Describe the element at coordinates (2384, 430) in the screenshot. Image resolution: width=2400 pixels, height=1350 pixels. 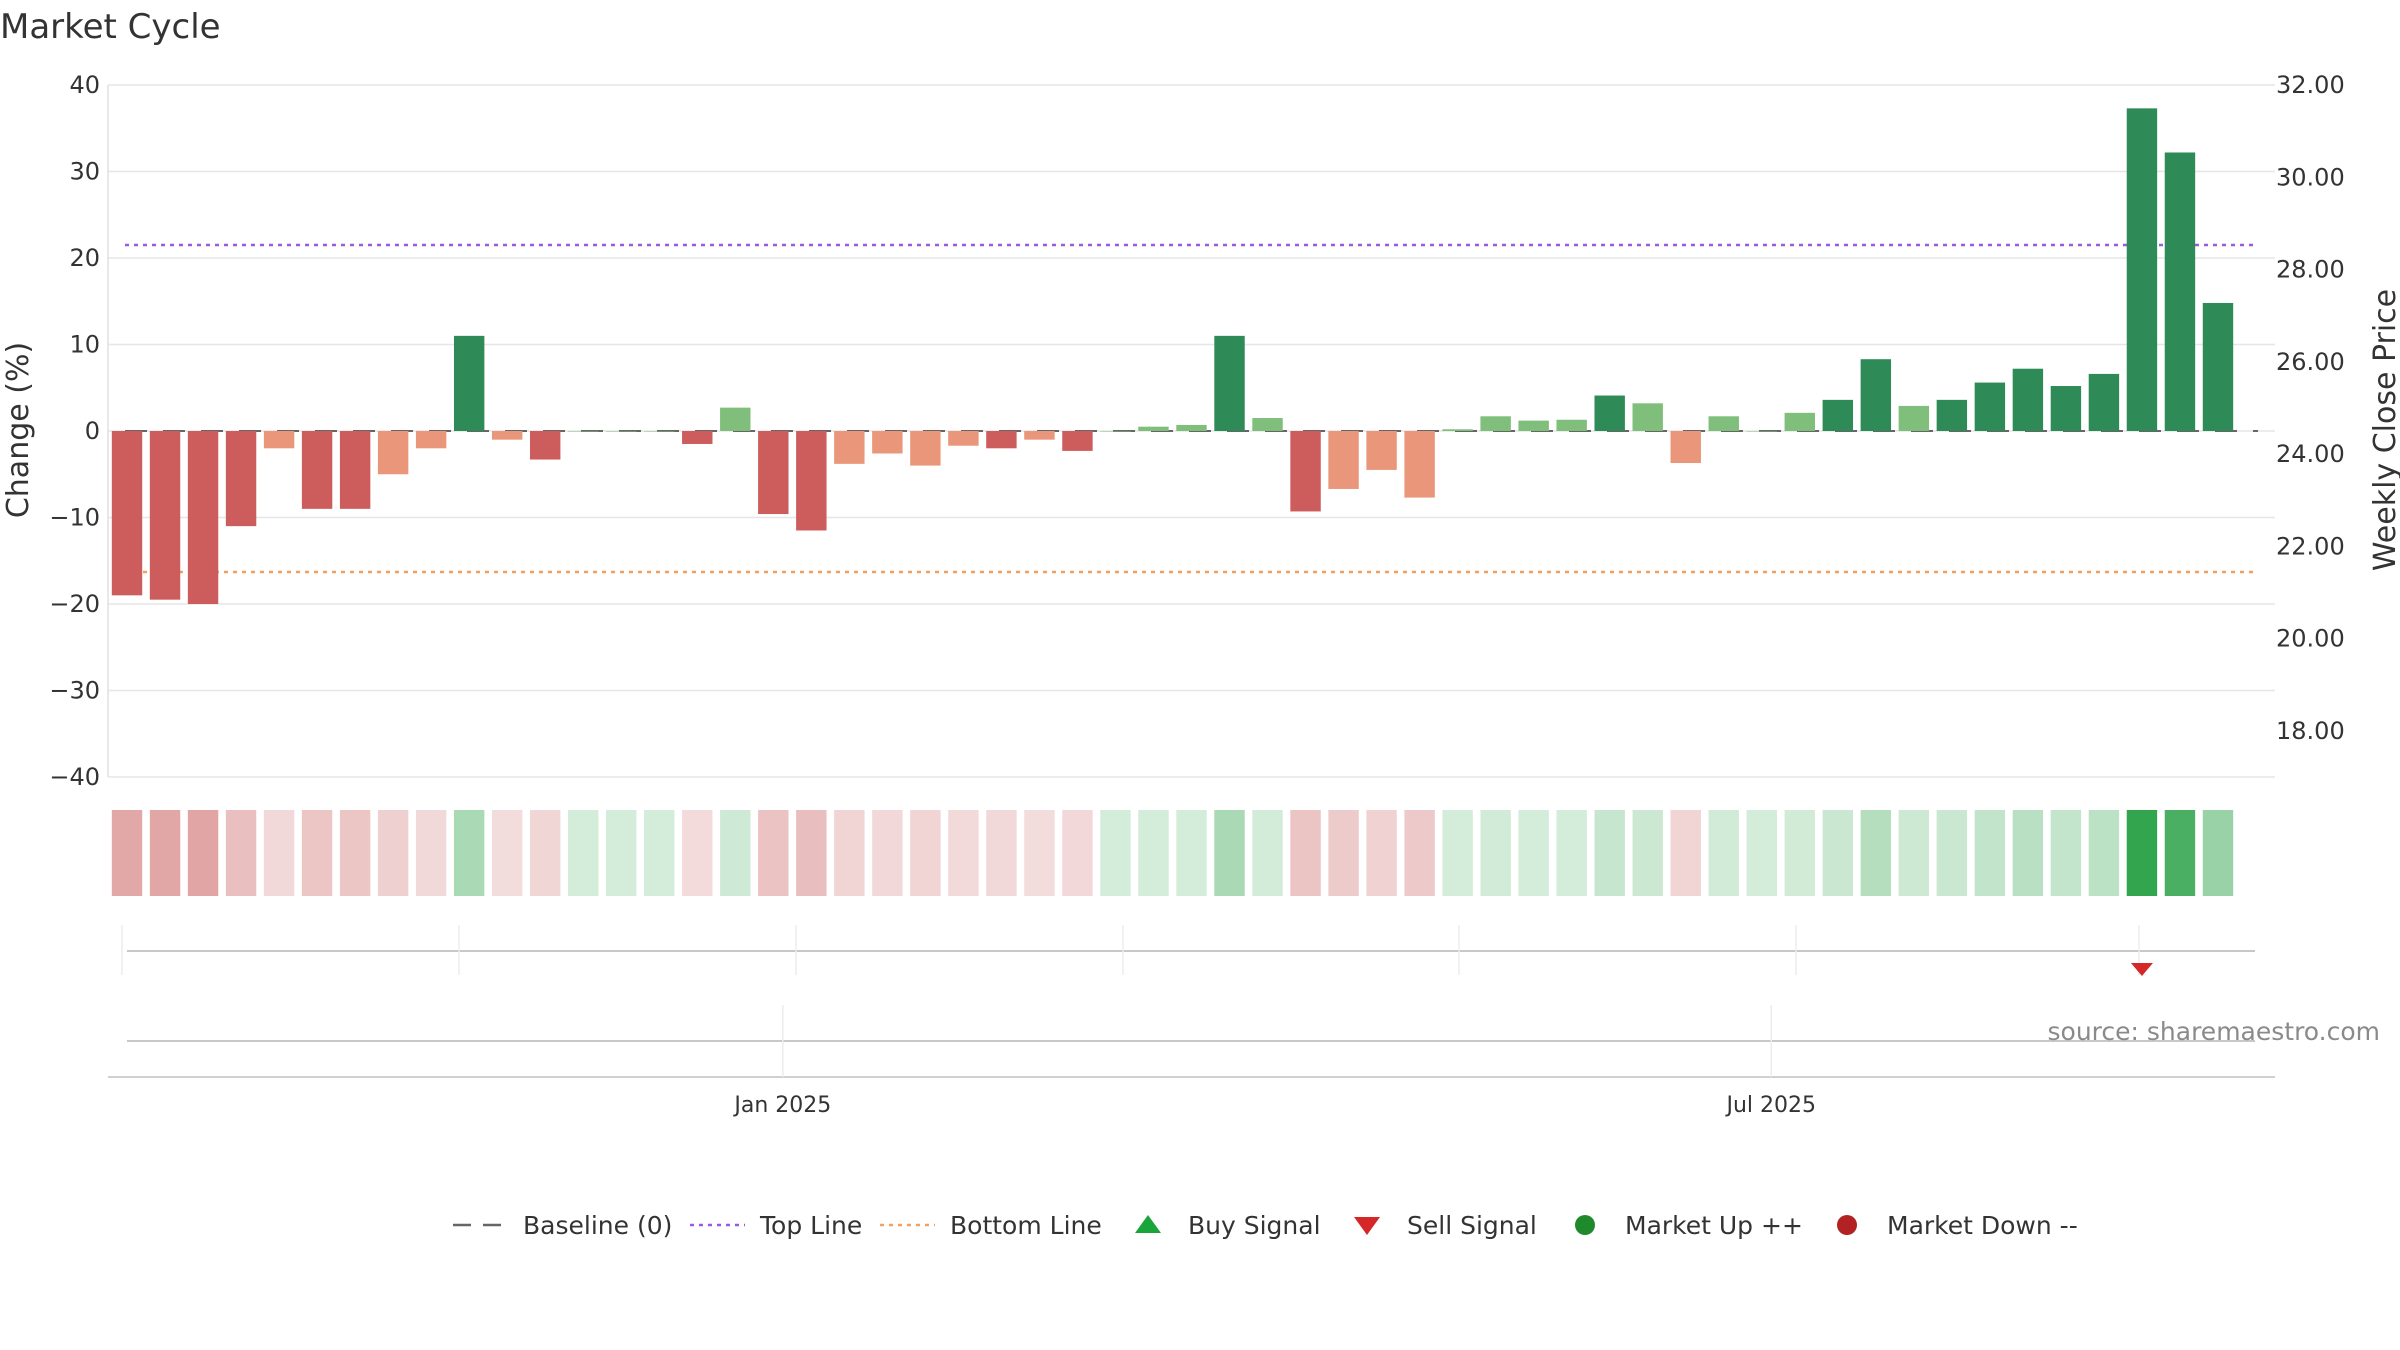
I see `y2-axis-title: Weekly Close Price` at that location.